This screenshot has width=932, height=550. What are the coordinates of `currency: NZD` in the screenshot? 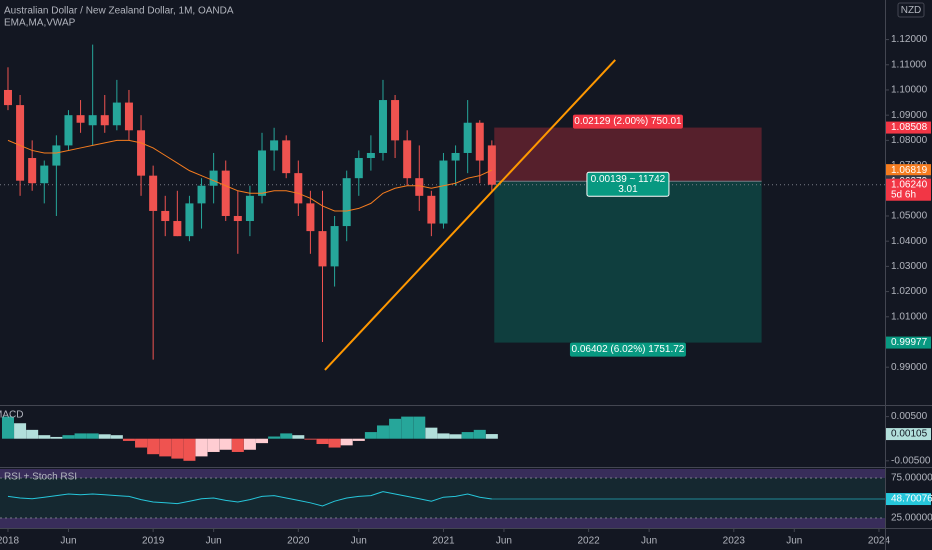 It's located at (911, 10).